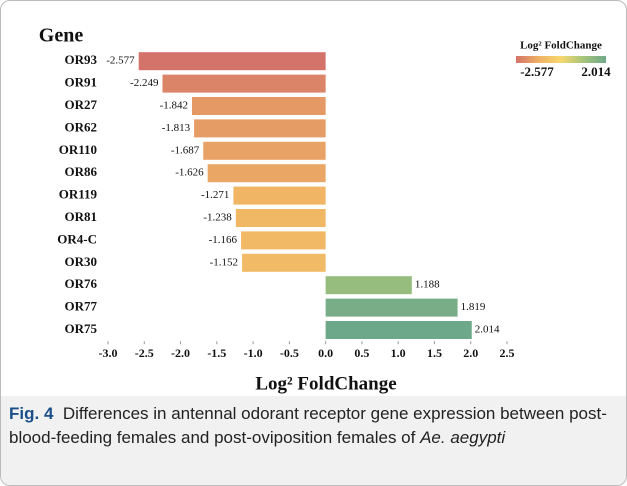  Describe the element at coordinates (223, 240) in the screenshot. I see `value-label: -1.166` at that location.